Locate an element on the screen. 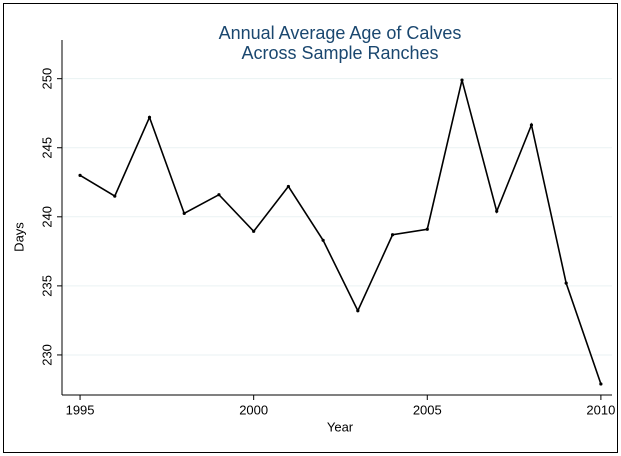  y-tick-label: 235 is located at coordinates (46, 286).